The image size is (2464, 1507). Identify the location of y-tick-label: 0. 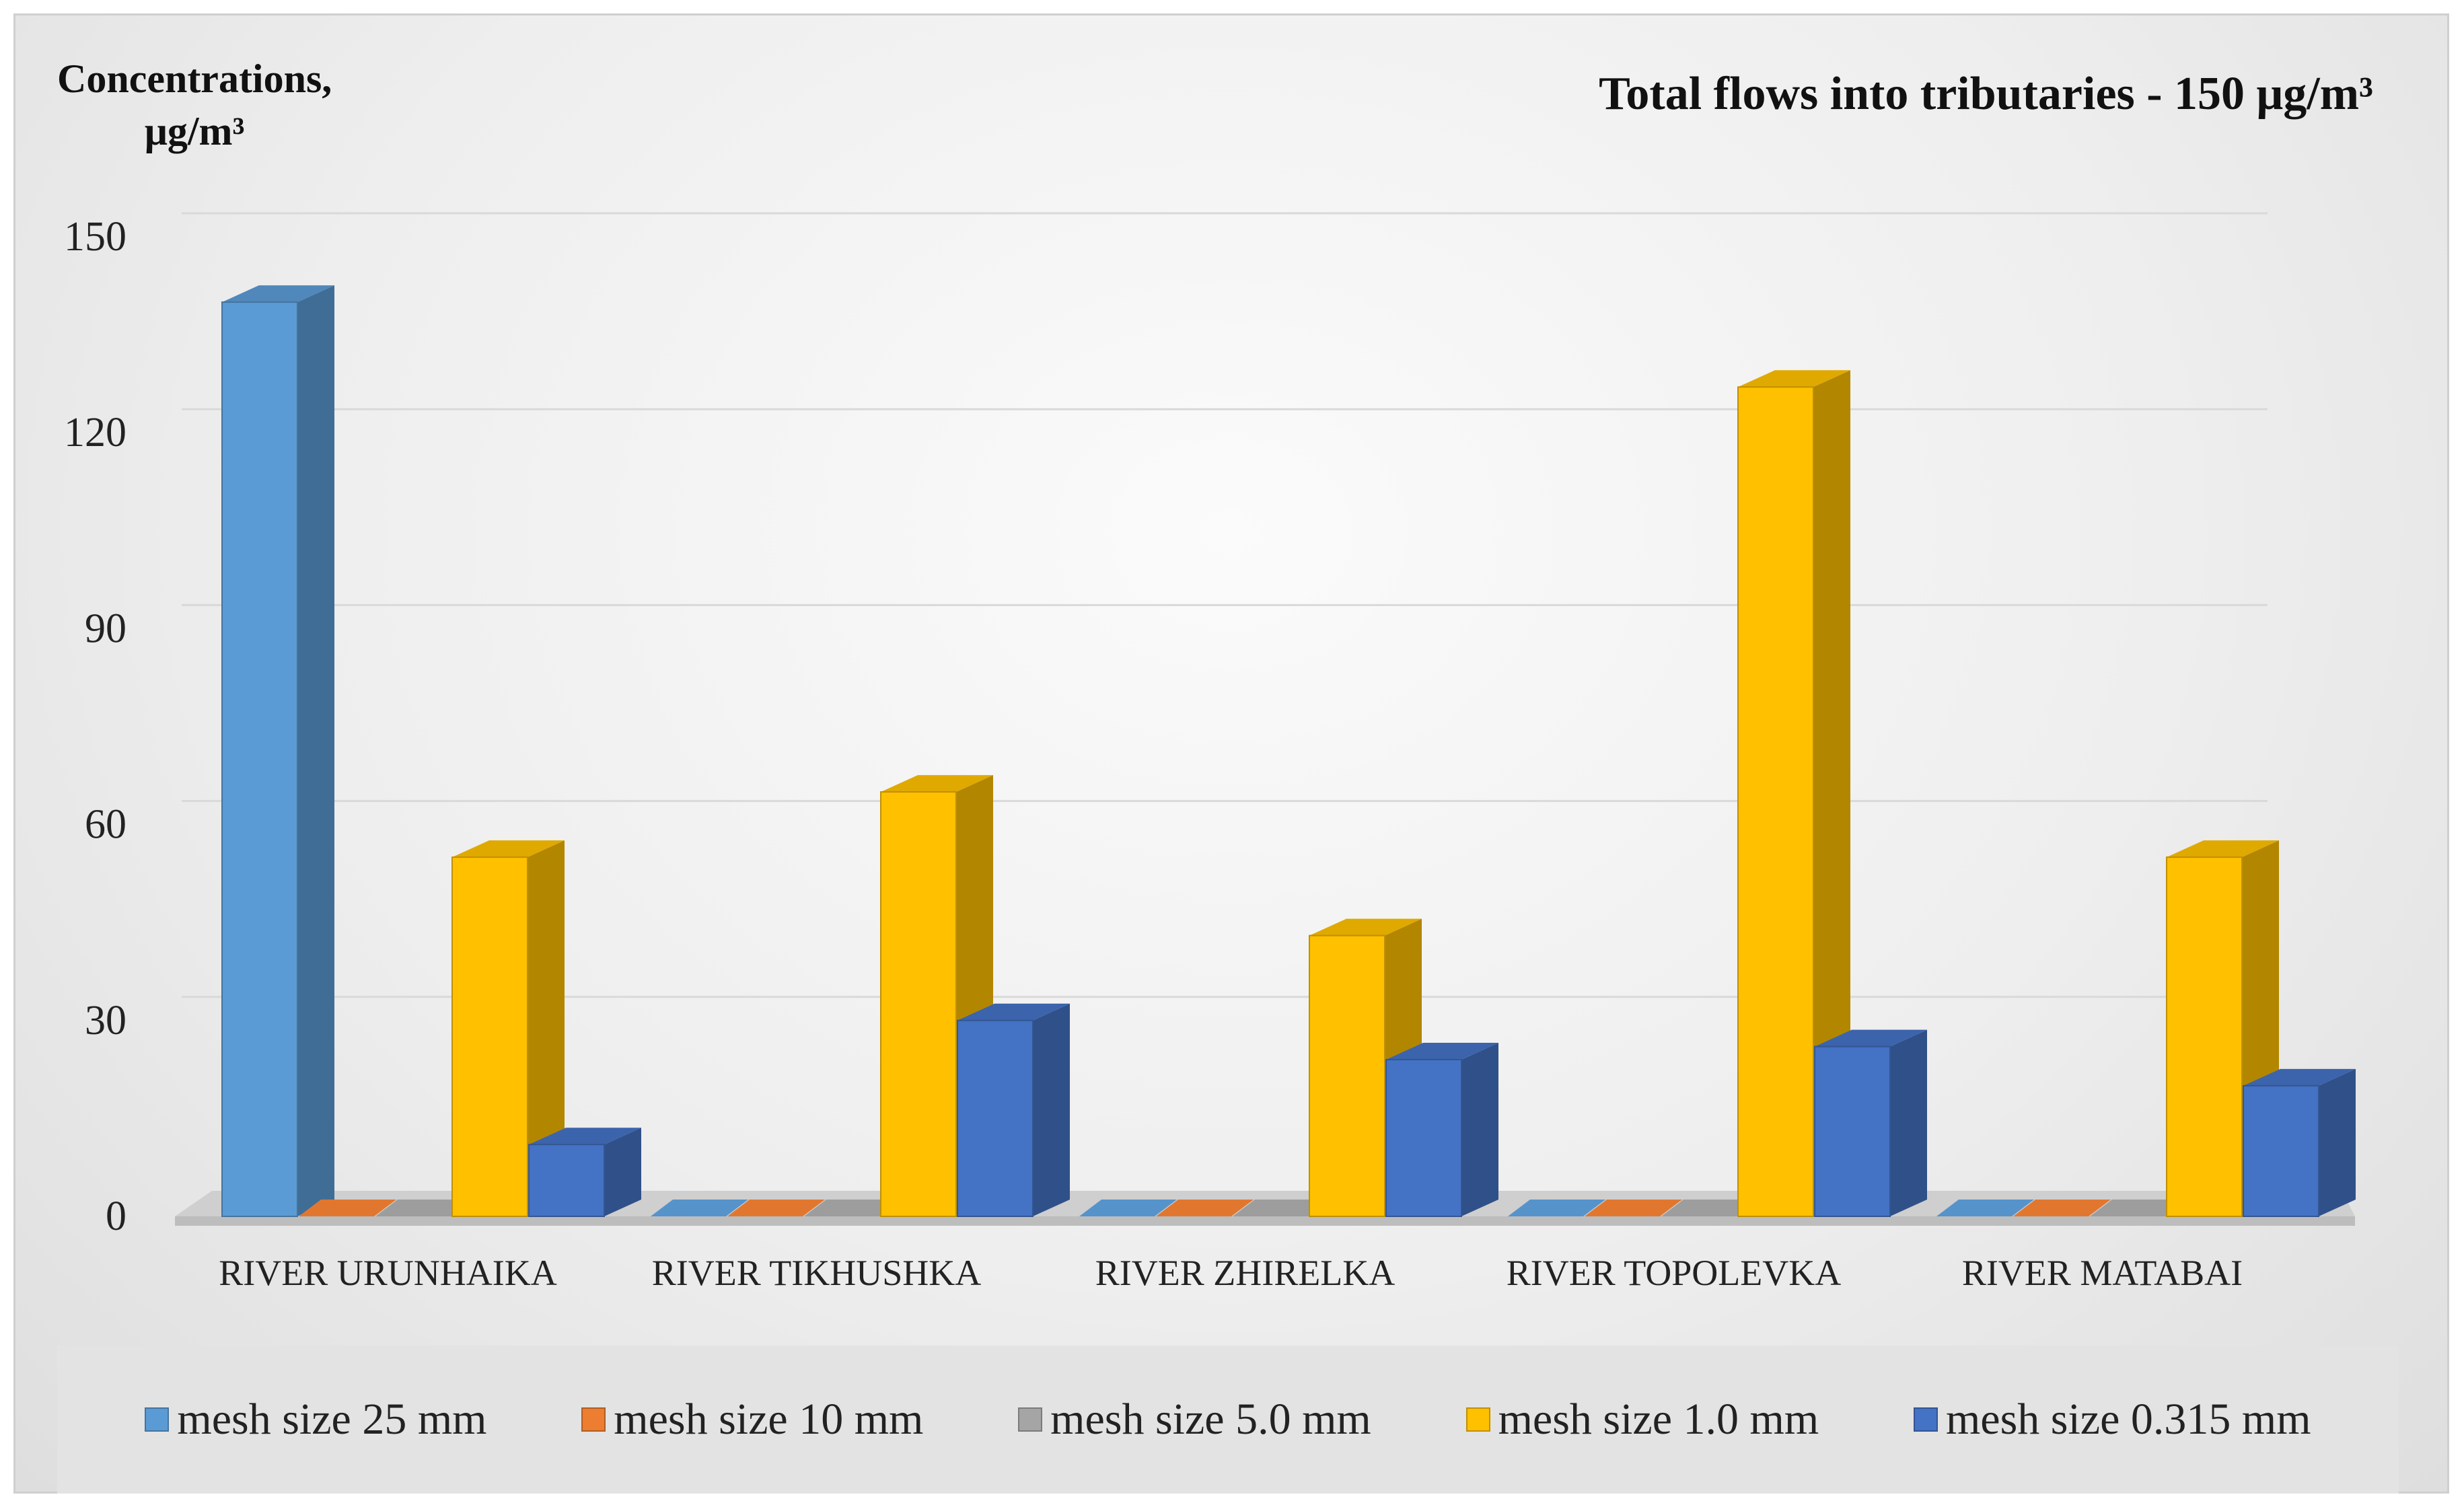
(116, 1216).